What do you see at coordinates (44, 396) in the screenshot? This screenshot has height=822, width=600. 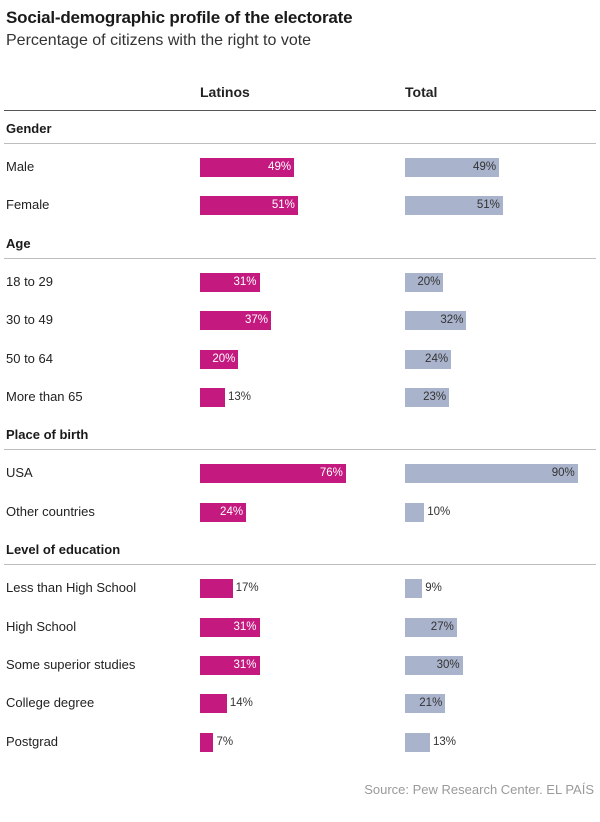 I see `row-label: More than 65` at bounding box center [44, 396].